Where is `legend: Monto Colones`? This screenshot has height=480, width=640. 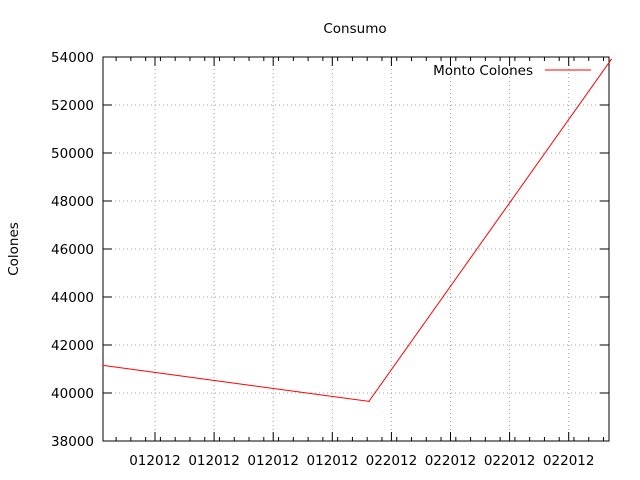
legend: Monto Colones is located at coordinates (512, 71).